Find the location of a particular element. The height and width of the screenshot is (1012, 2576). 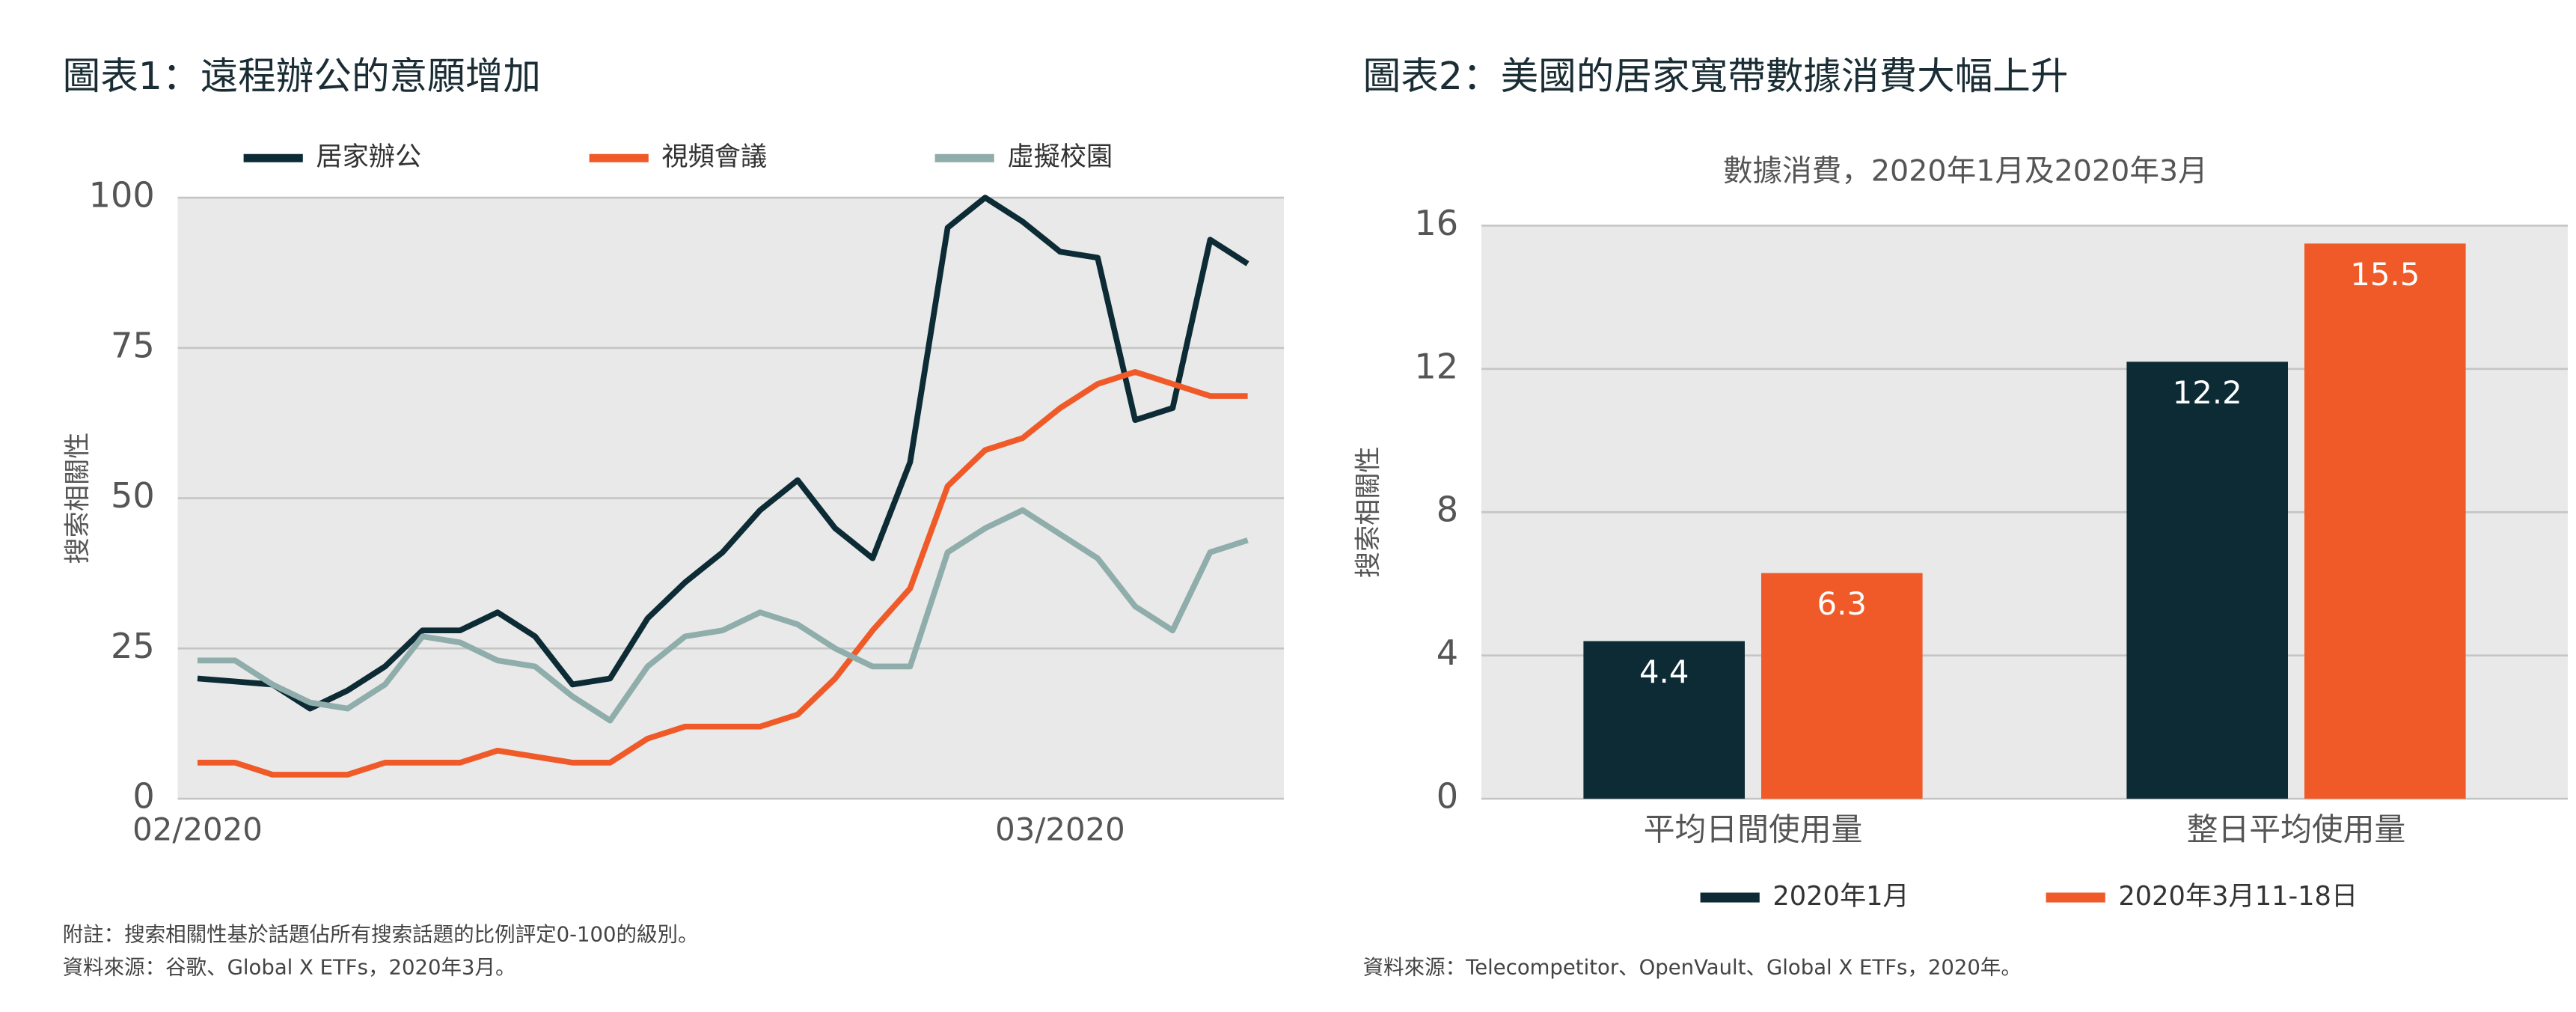

y-tick-label: 50 is located at coordinates (133, 495).